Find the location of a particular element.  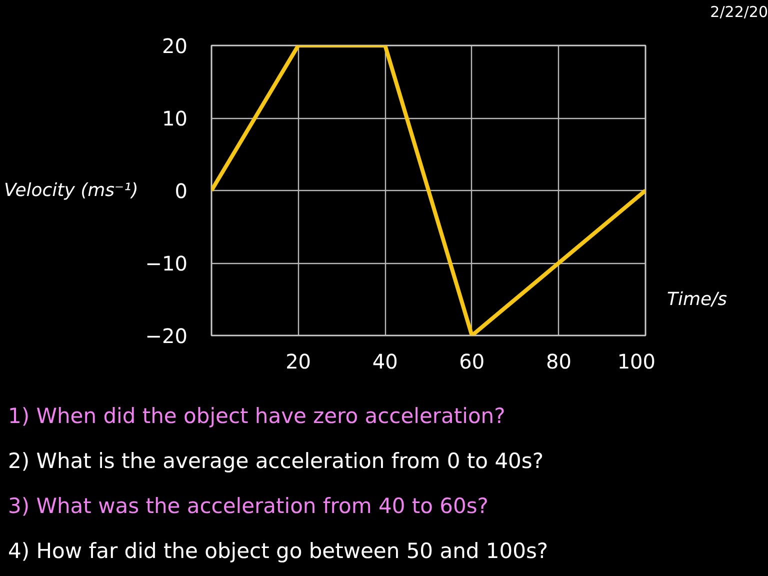

x-axis-title: Time/s is located at coordinates (697, 300).